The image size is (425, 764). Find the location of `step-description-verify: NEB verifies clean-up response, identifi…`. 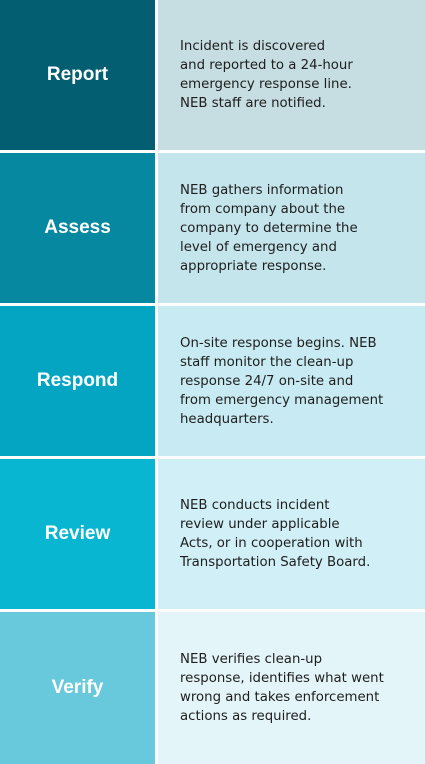

step-description-verify: NEB verifies clean-up response, identifi… is located at coordinates (282, 688).